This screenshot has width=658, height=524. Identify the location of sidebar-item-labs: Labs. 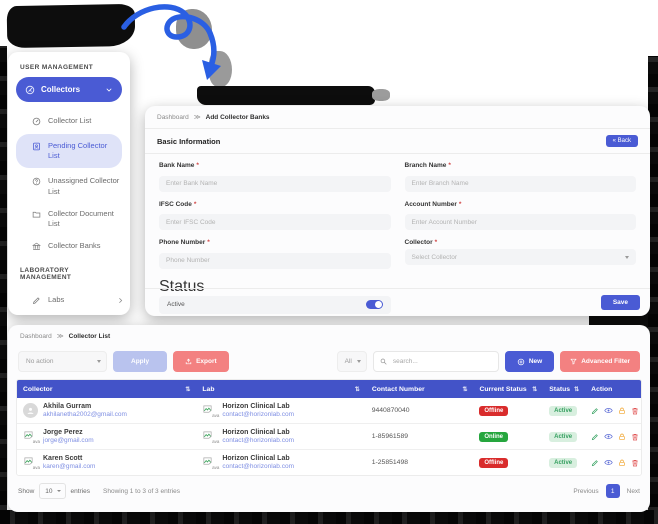
(69, 299).